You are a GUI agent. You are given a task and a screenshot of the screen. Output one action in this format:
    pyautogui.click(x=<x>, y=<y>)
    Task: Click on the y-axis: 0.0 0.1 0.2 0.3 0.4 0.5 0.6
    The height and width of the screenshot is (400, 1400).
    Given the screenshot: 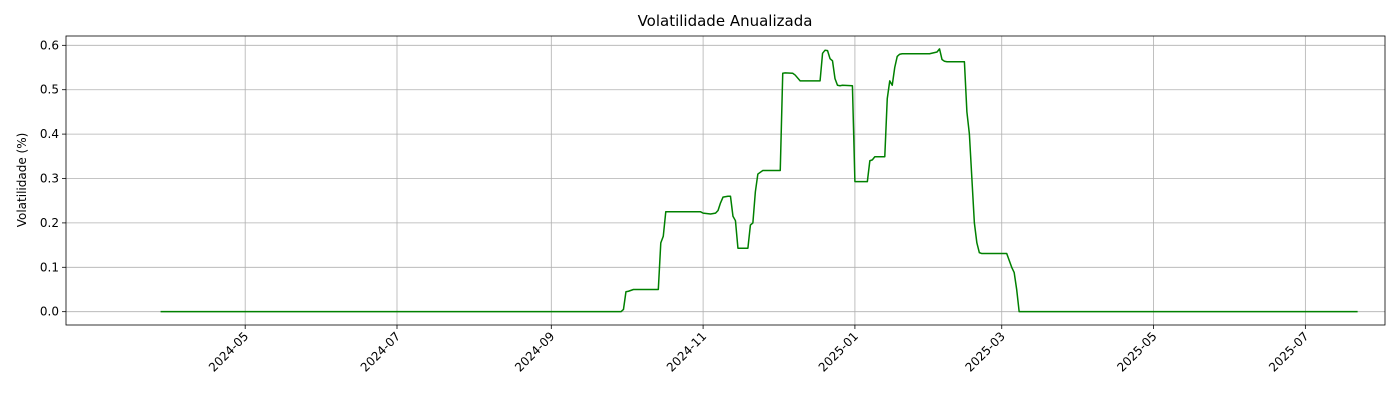 What is the action you would take?
    pyautogui.click(x=53, y=178)
    